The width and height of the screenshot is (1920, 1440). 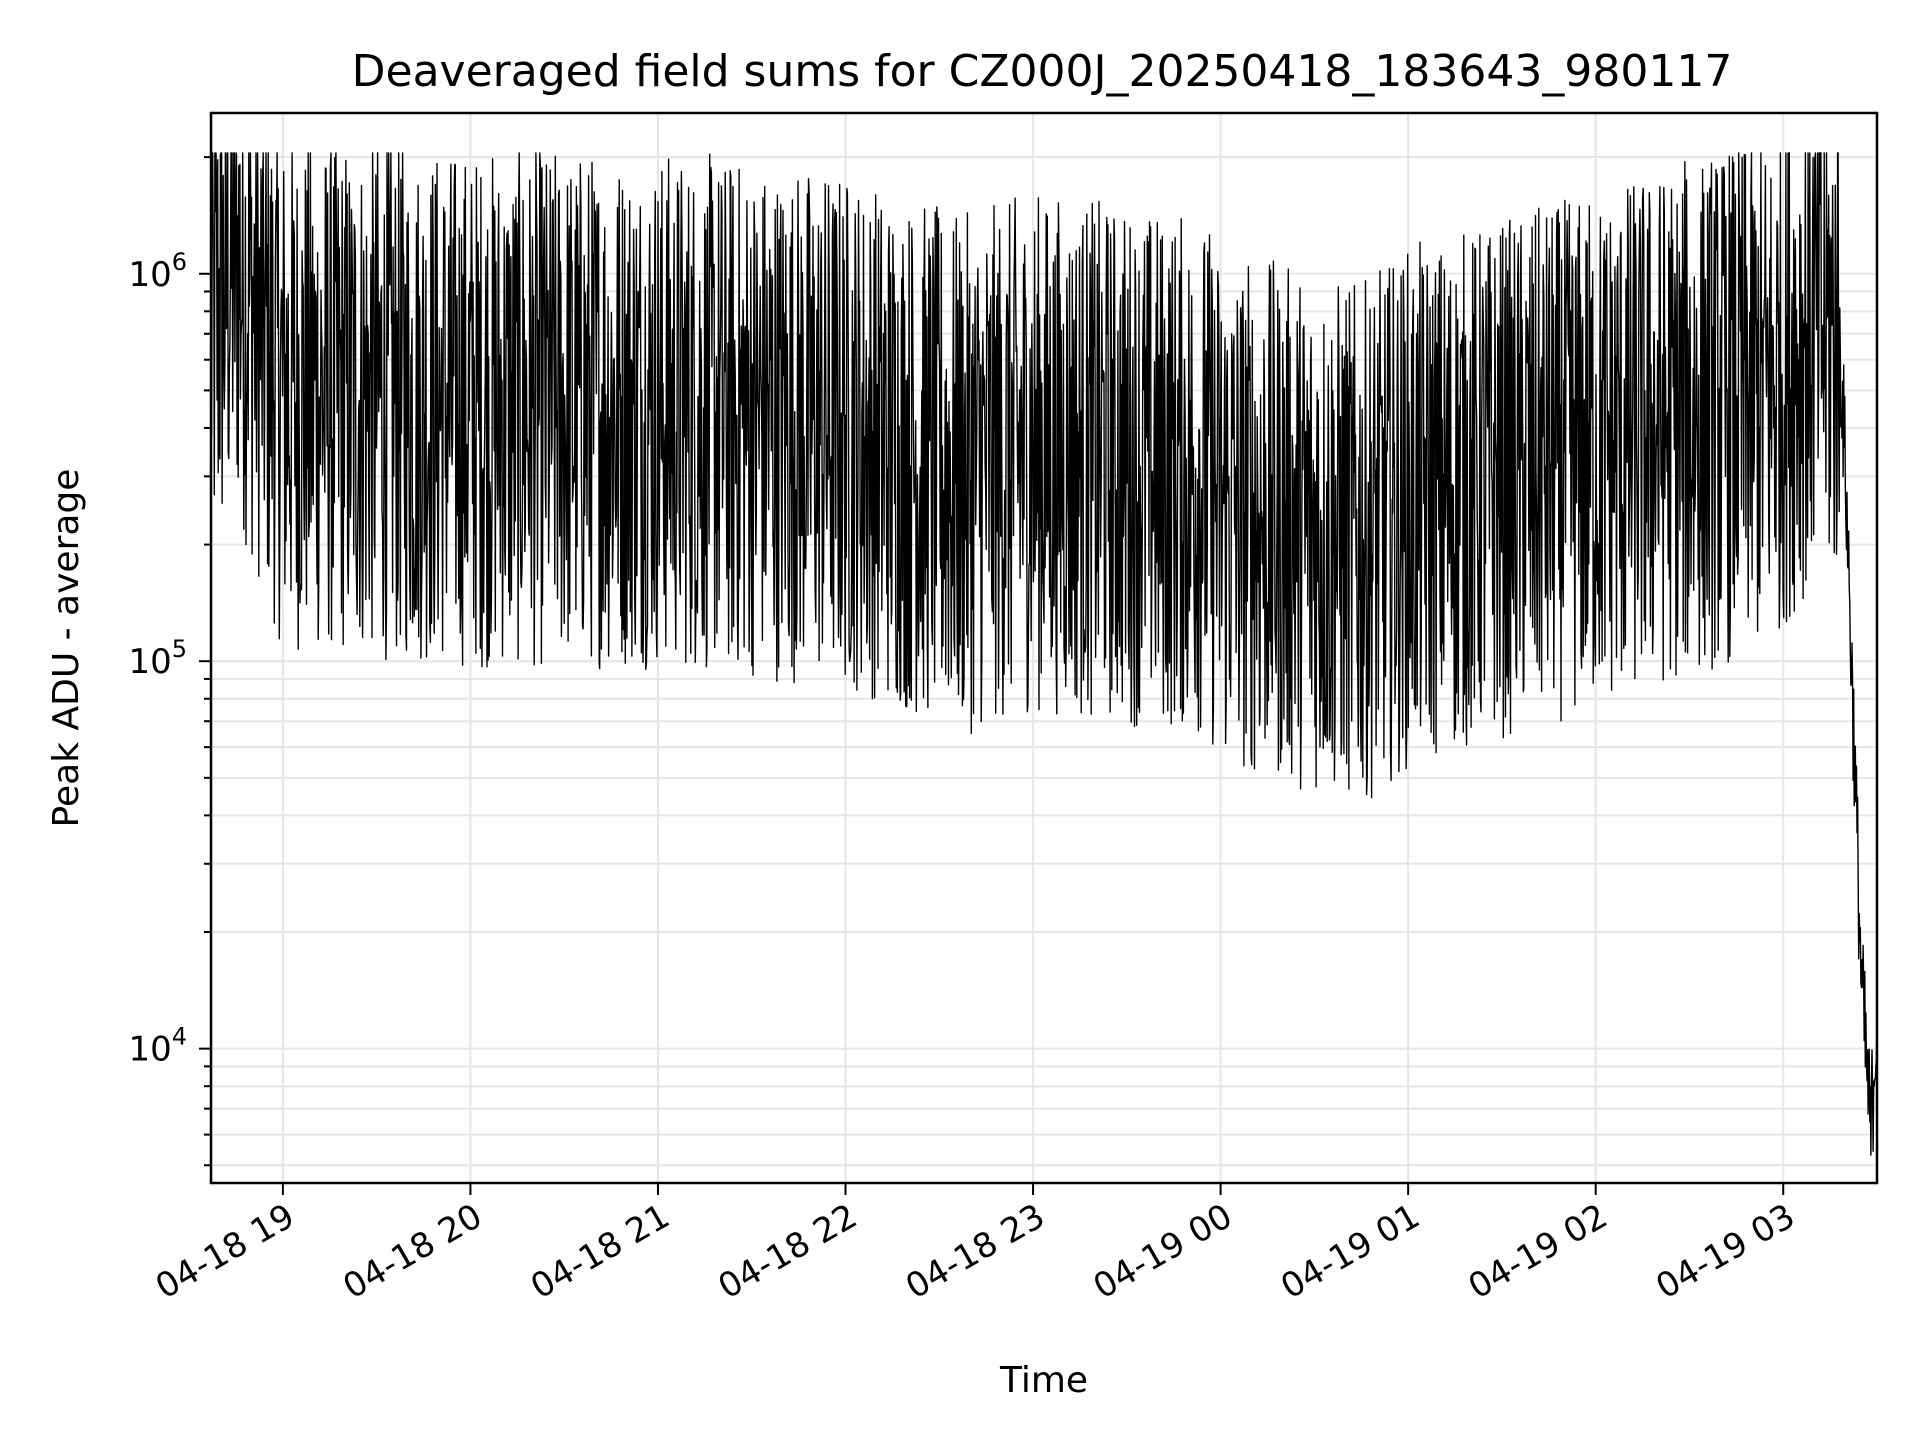 What do you see at coordinates (179, 1037) in the screenshot?
I see `y-tick-exponent: 4` at bounding box center [179, 1037].